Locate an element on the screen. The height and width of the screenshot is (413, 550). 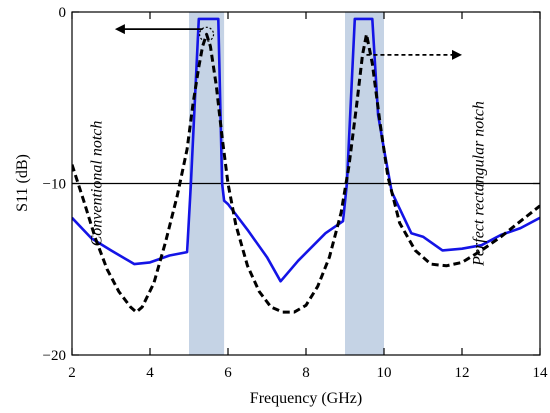
annotation-right: Perfect rectangular notch is located at coordinates (478, 184).